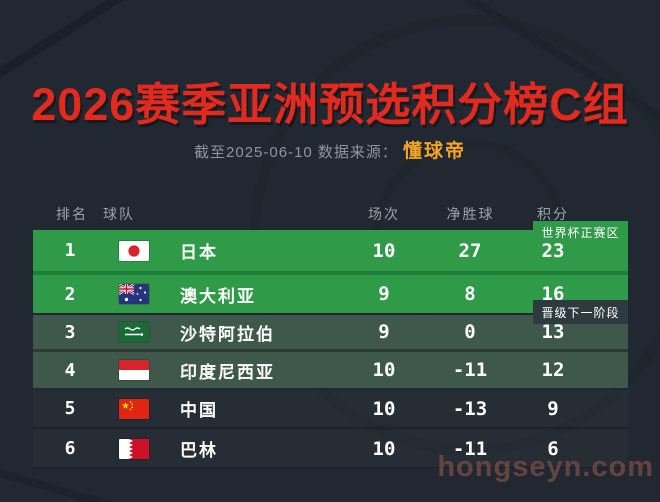 This screenshot has height=502, width=660. Describe the element at coordinates (296, 152) in the screenshot. I see `as-of-and-source-label: 截至2025-06-10 数据来源：` at that location.